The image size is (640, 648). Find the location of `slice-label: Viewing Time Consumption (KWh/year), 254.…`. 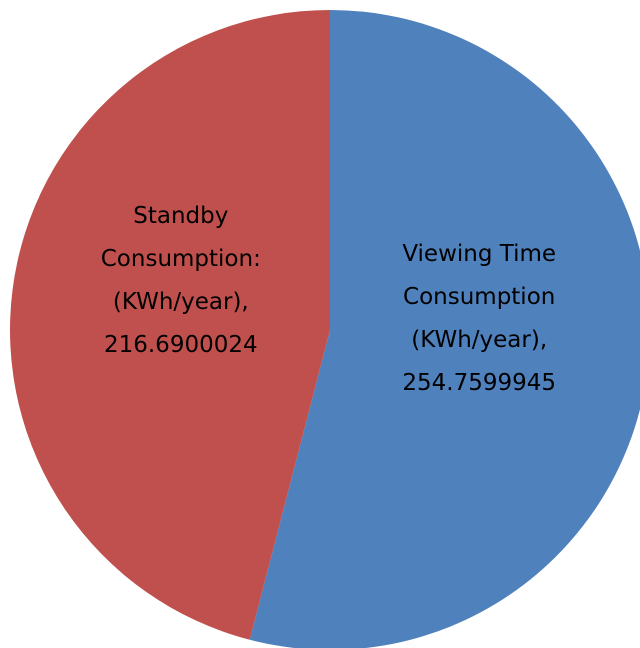

slice-label: Viewing Time Consumption (KWh/year), 254.… is located at coordinates (479, 319).